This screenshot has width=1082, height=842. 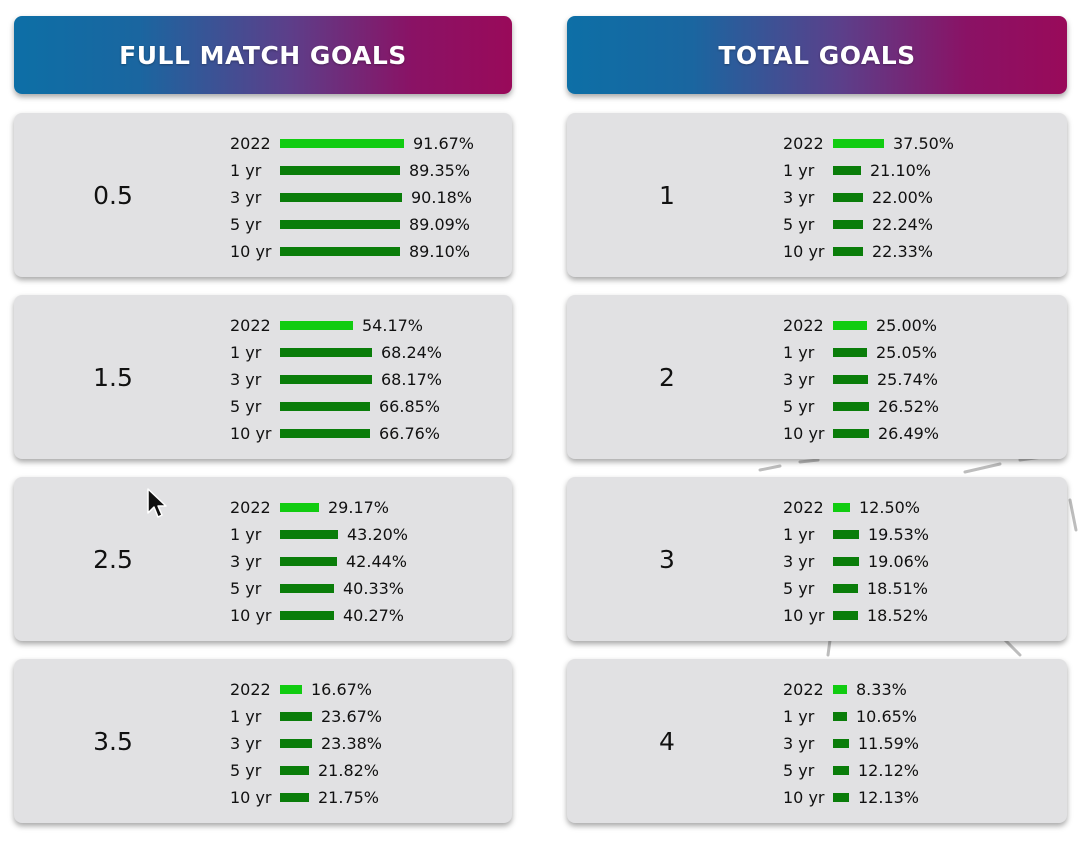 What do you see at coordinates (393, 325) in the screenshot?
I see `percentage-value: 54.17%` at bounding box center [393, 325].